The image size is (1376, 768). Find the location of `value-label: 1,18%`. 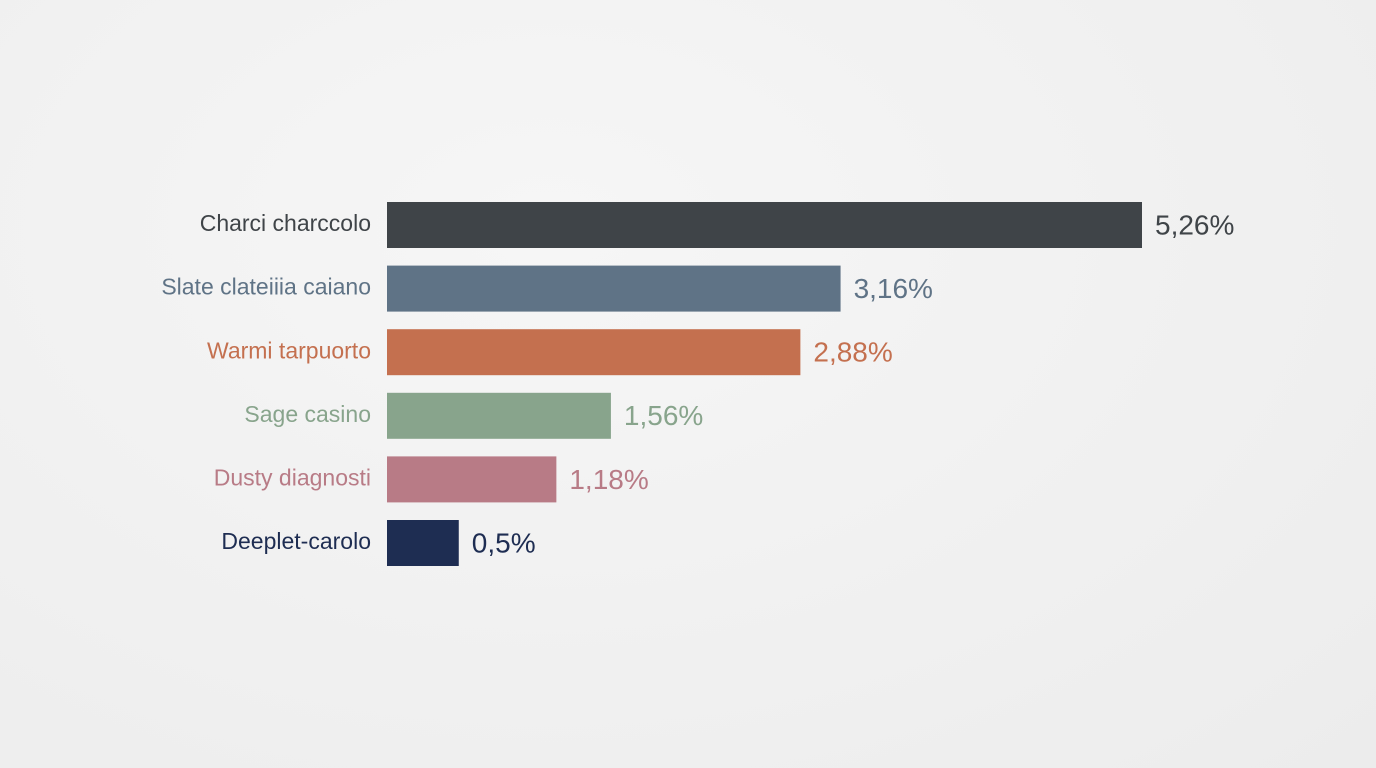

value-label: 1,18% is located at coordinates (608, 479).